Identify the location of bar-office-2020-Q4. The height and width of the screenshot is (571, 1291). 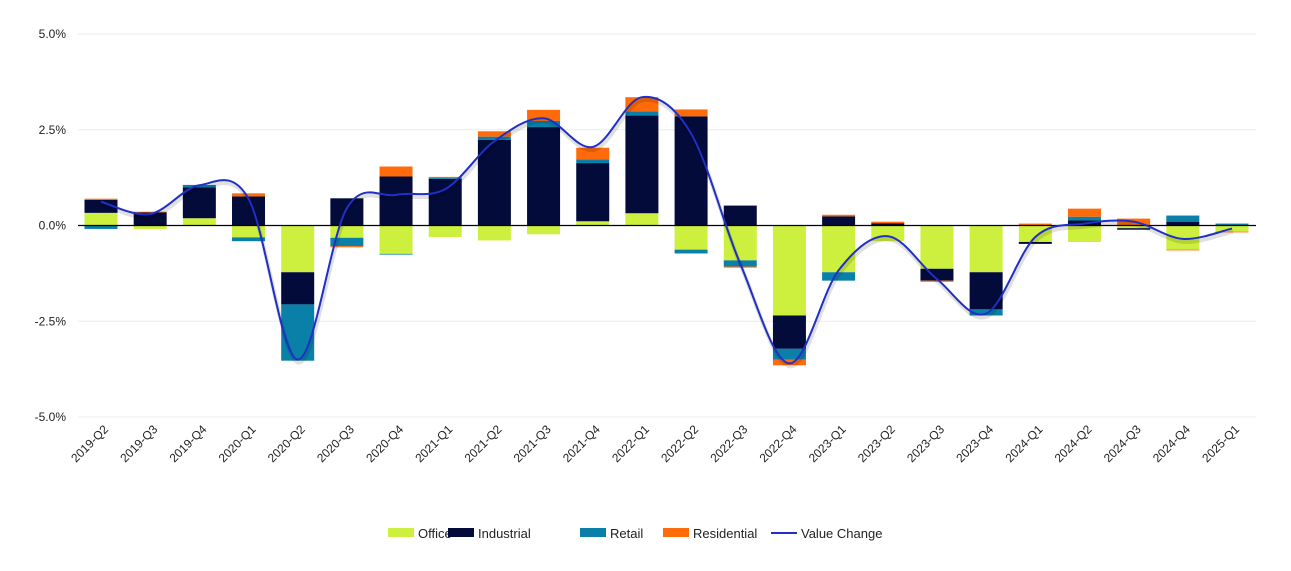
(396, 239).